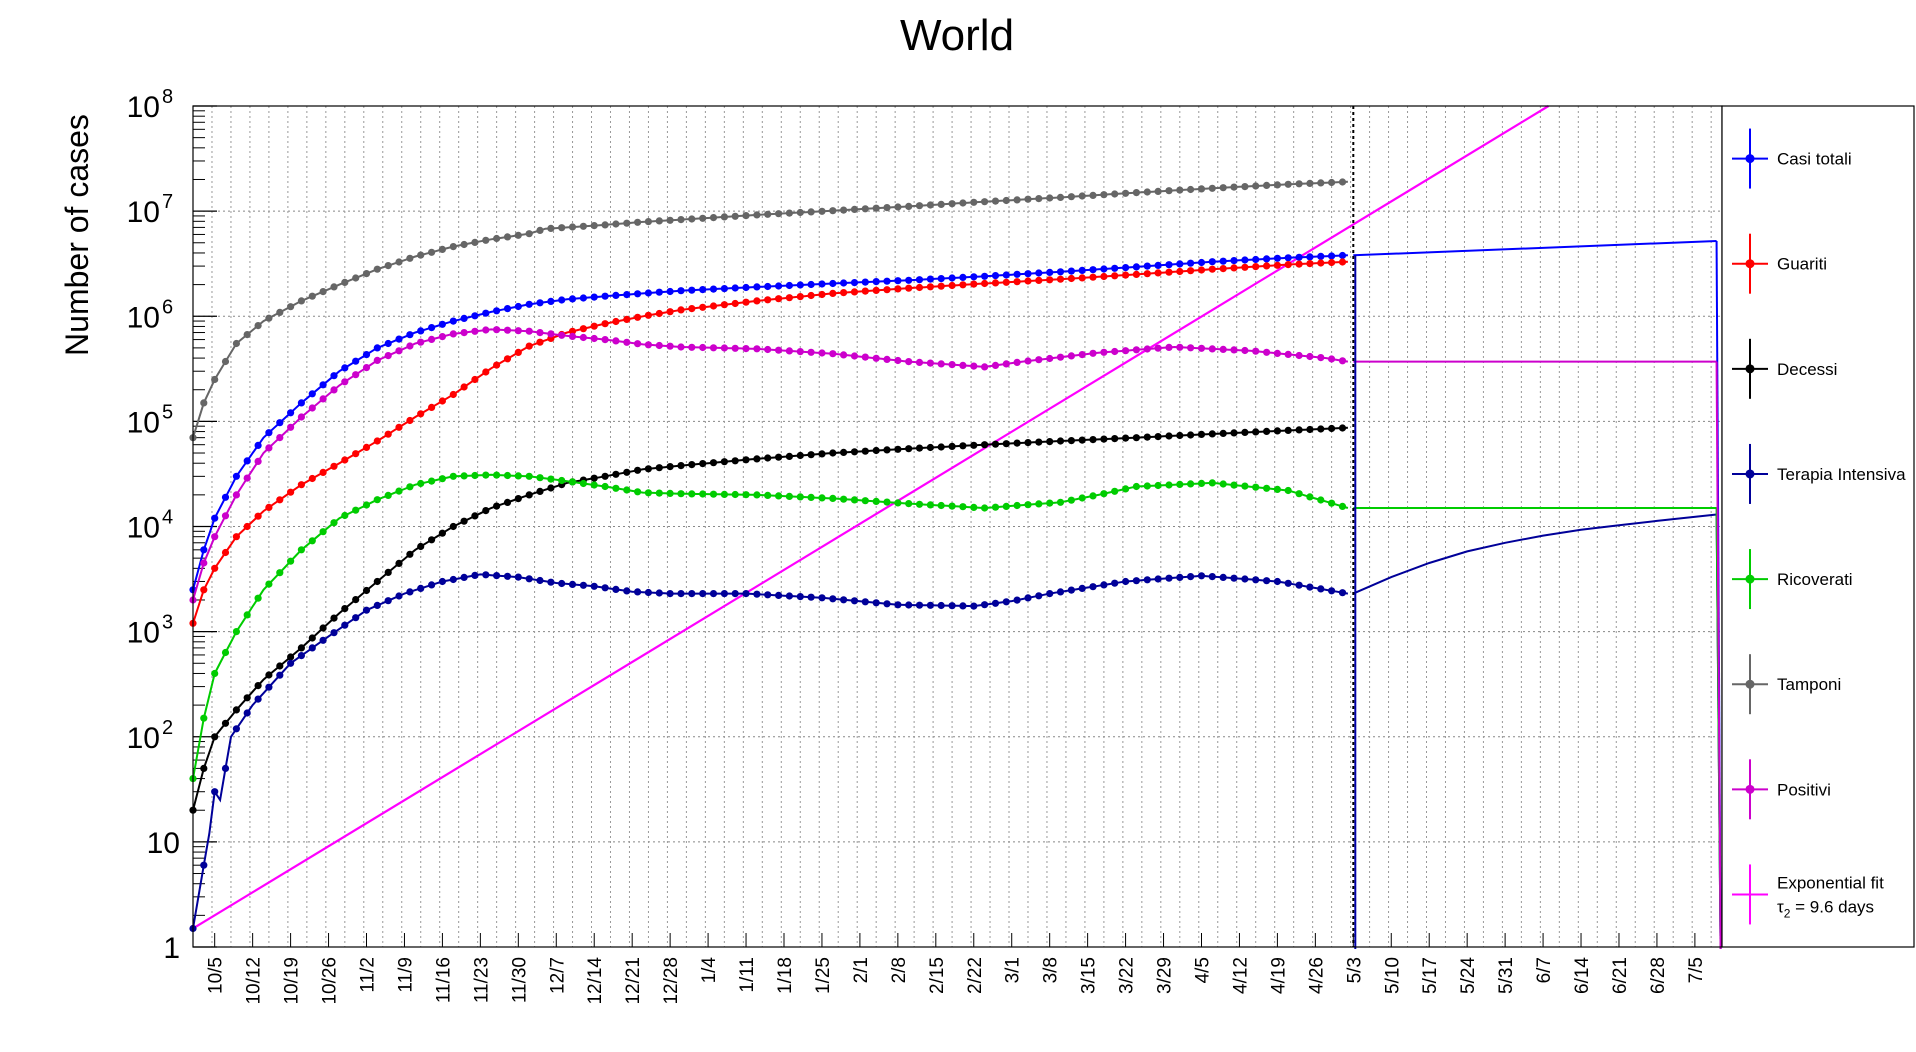 The height and width of the screenshot is (1052, 1916). I want to click on y-tick-label: 10, so click(143, 422).